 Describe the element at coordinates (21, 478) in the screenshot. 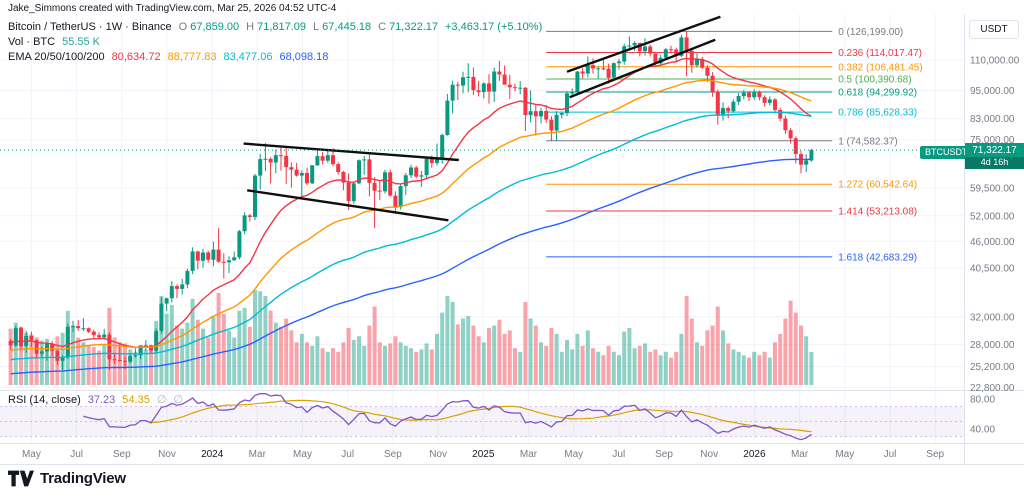

I see `tradingview-logo-icon` at that location.